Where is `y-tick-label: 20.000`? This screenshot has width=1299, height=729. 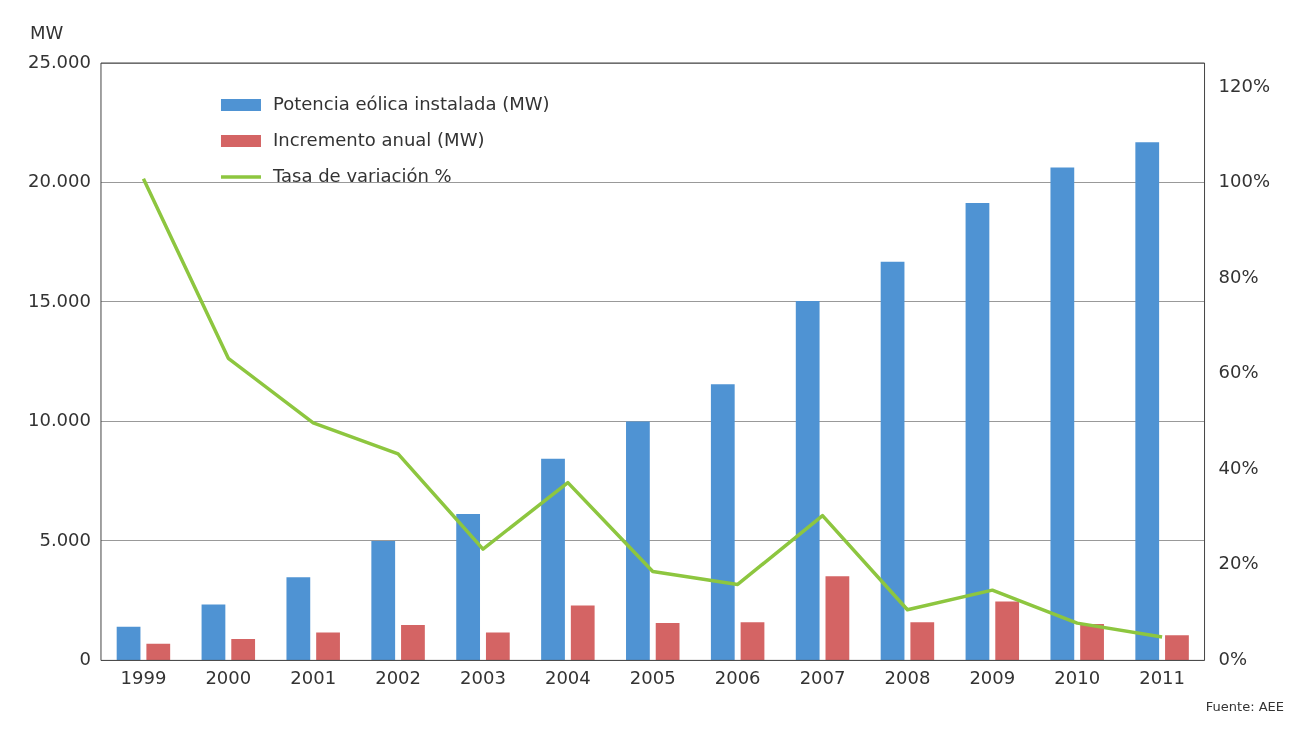
y-tick-label: 20.000 is located at coordinates (59, 181).